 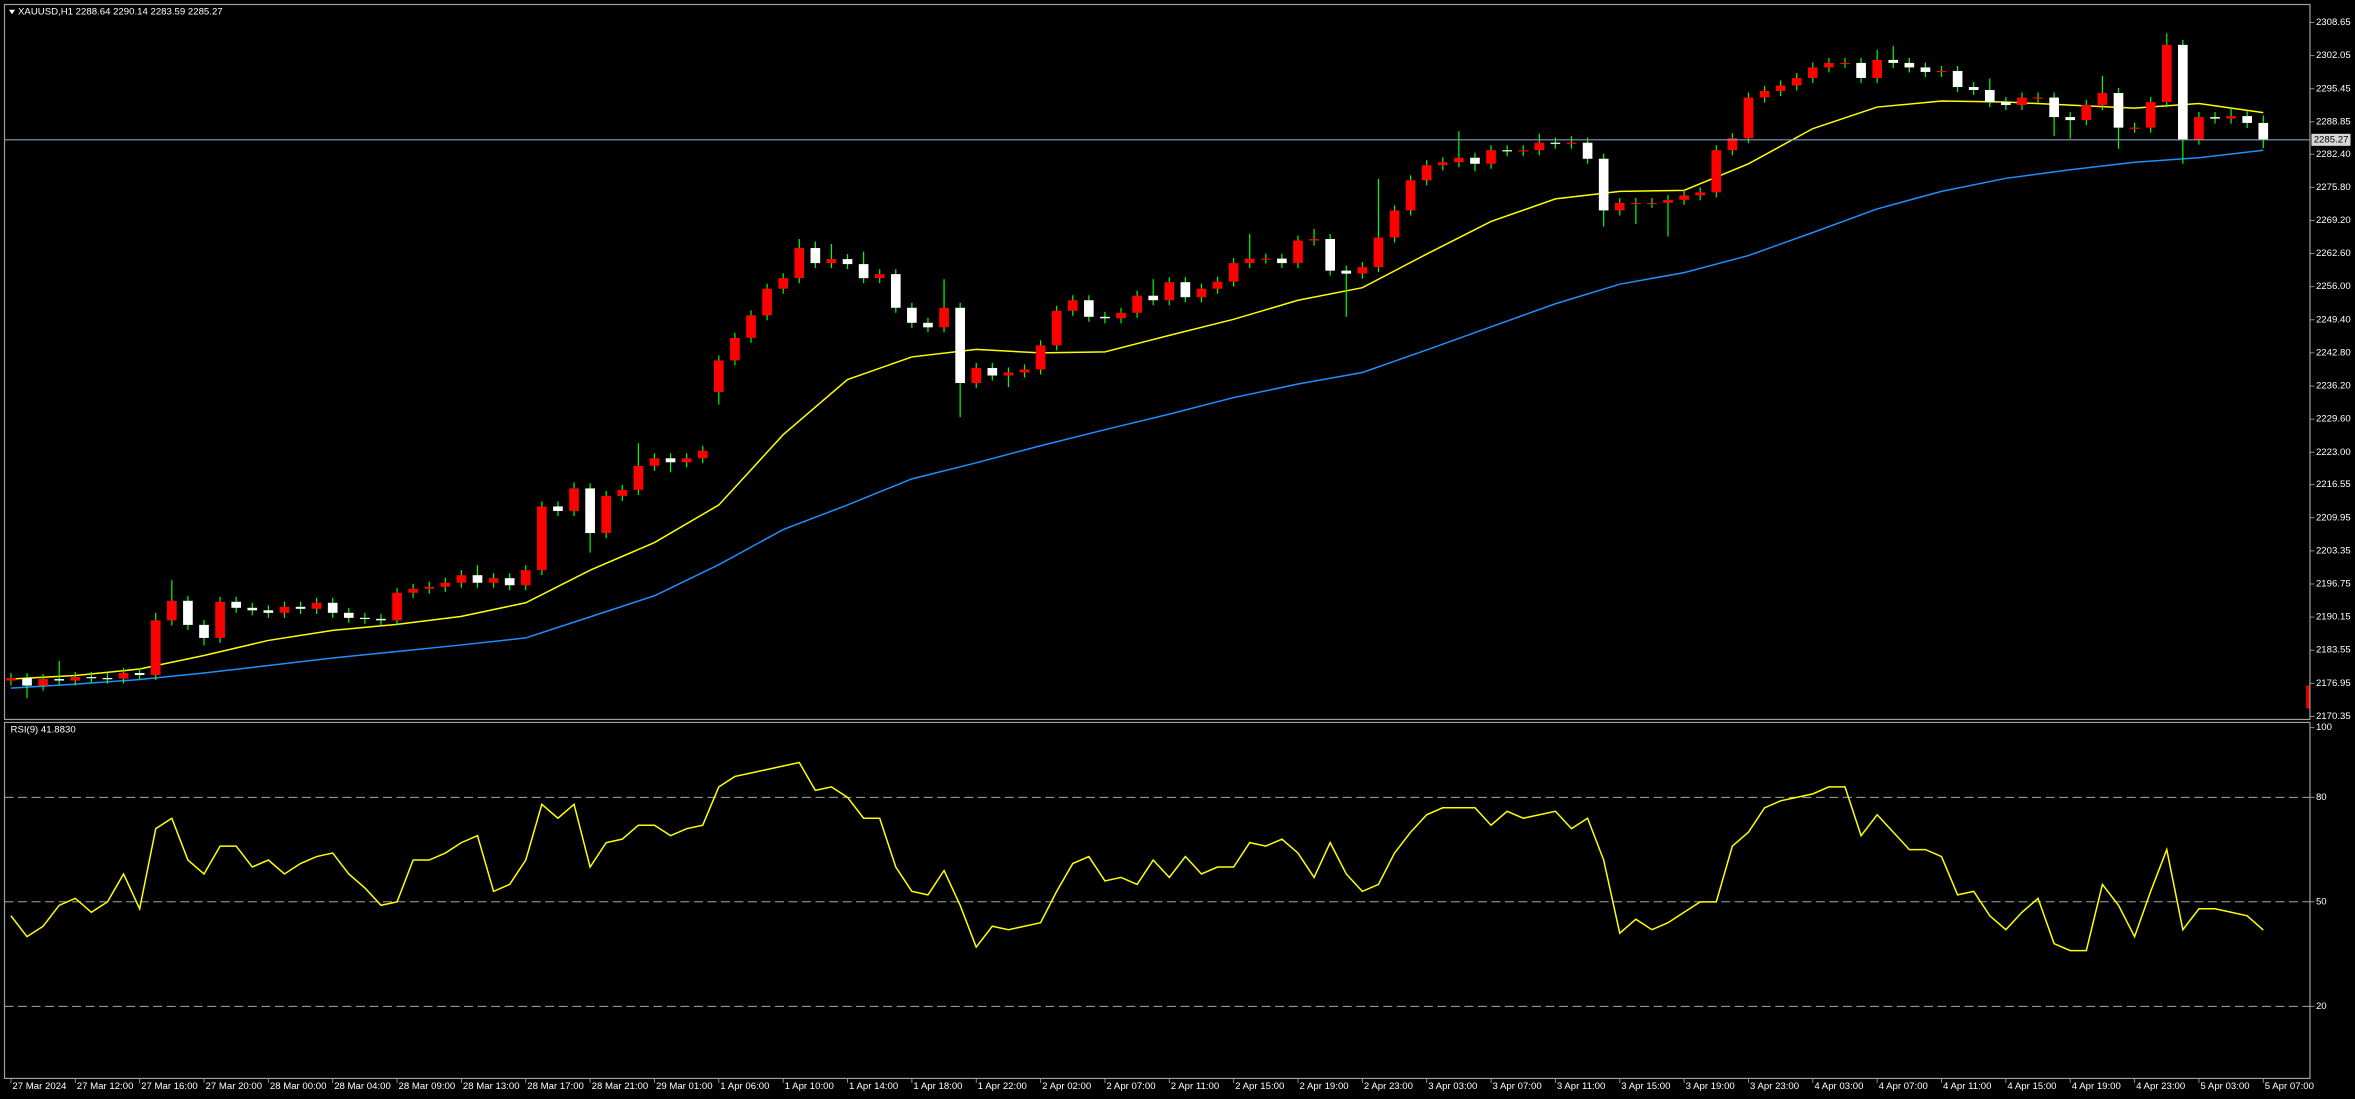 What do you see at coordinates (169, 1086) in the screenshot?
I see `x-tick-label: 27 Mar 16:00` at bounding box center [169, 1086].